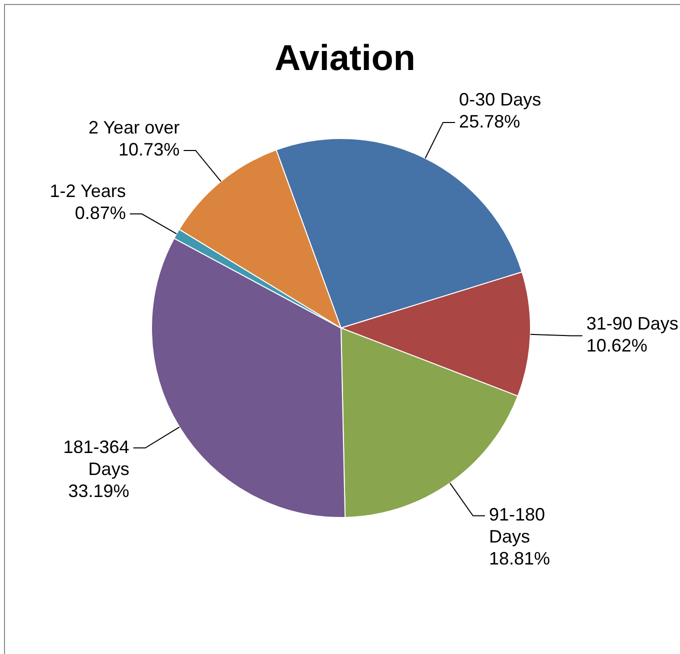 Image resolution: width=680 pixels, height=654 pixels. Describe the element at coordinates (96, 457) in the screenshot. I see `slice-label: 181-364 Days` at that location.